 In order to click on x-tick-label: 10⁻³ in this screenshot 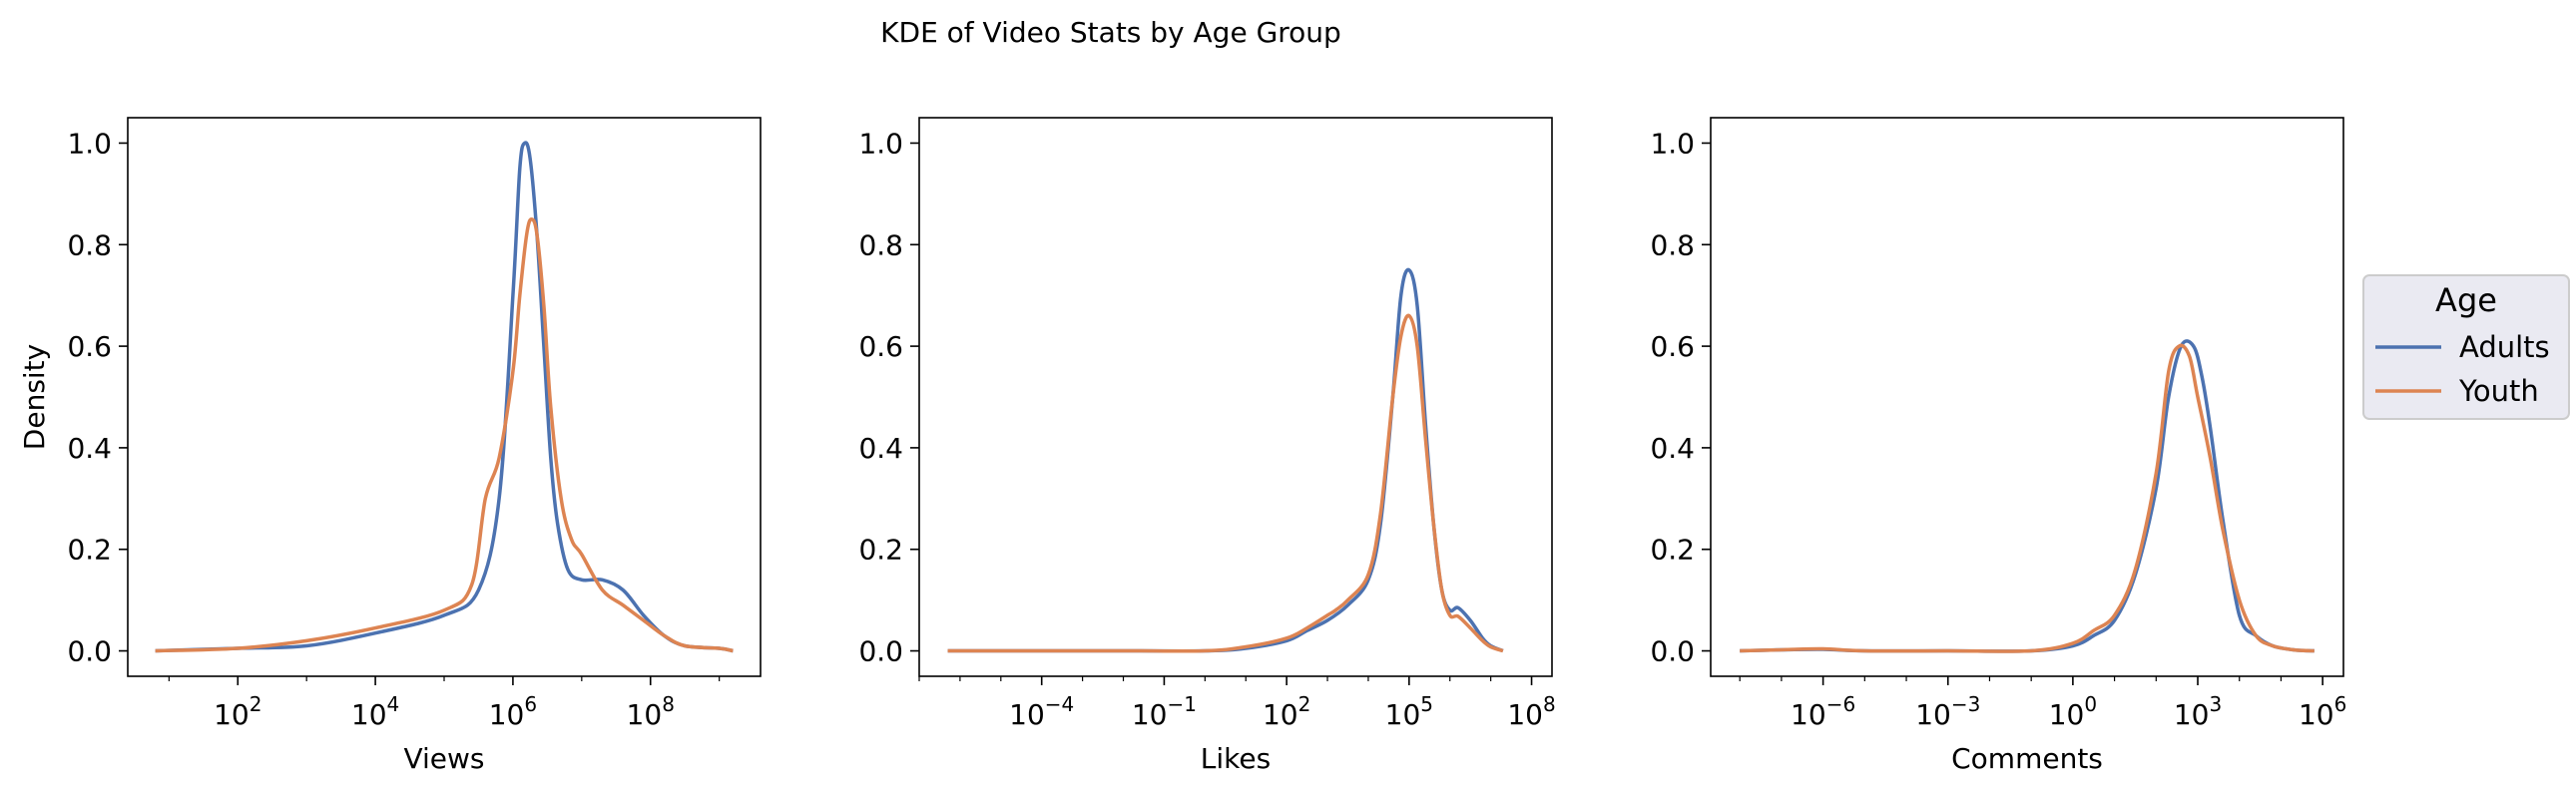, I will do `click(1948, 711)`.